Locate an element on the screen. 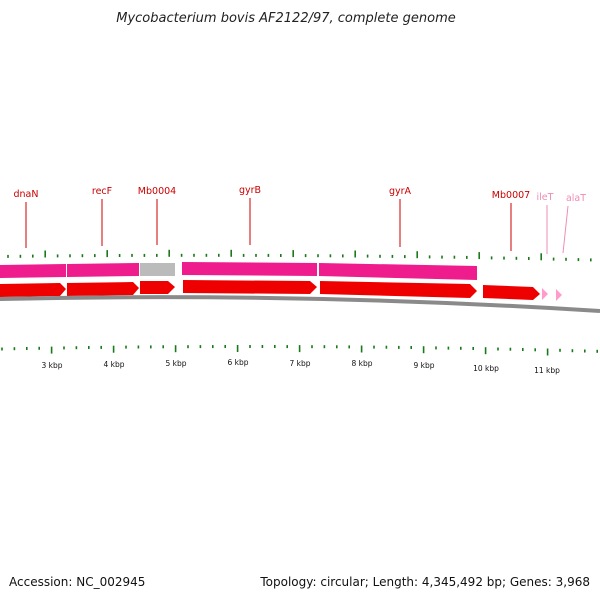  accession-text: Accession: NC_002945 is located at coordinates (77, 582).